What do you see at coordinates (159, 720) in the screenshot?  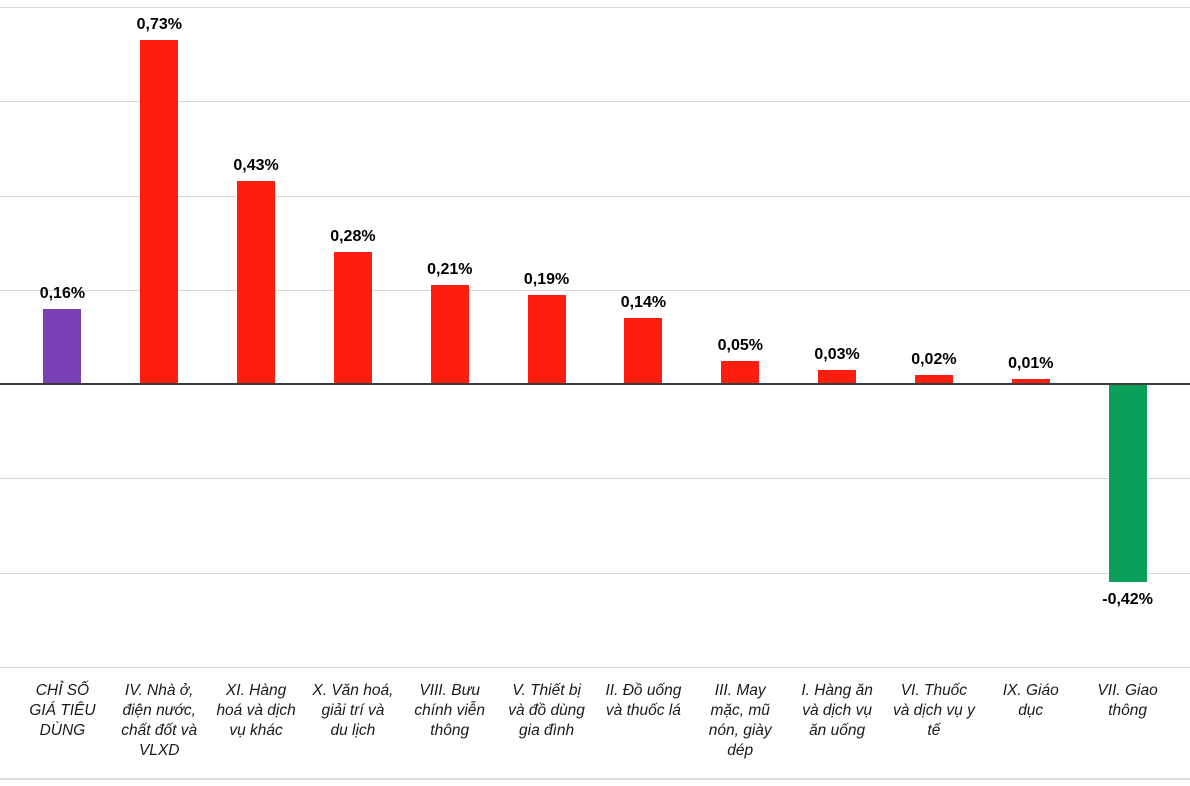 I see `category-label: IV. Nhà ở, điện nước, chất đốt và VLXD` at bounding box center [159, 720].